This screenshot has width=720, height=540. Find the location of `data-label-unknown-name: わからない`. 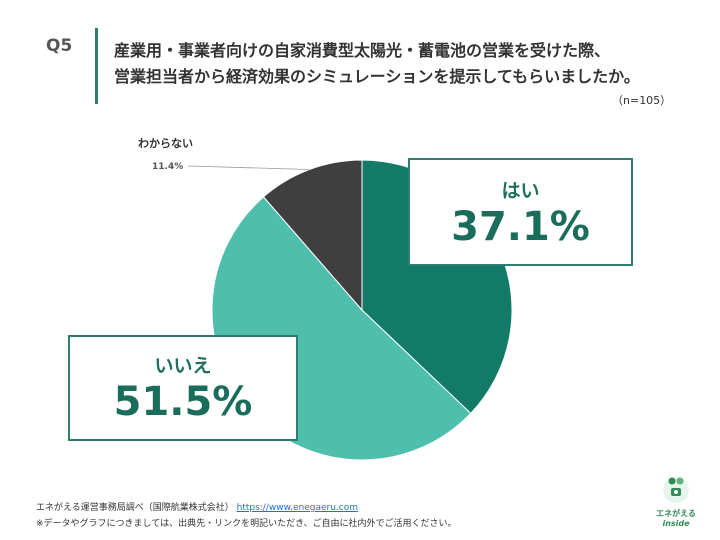

data-label-unknown-name: わからない is located at coordinates (165, 143).